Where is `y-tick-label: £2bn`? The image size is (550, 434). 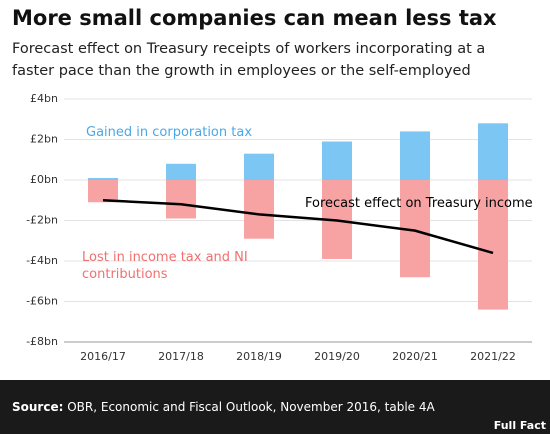
y-tick-label: £2bn is located at coordinates (44, 139).